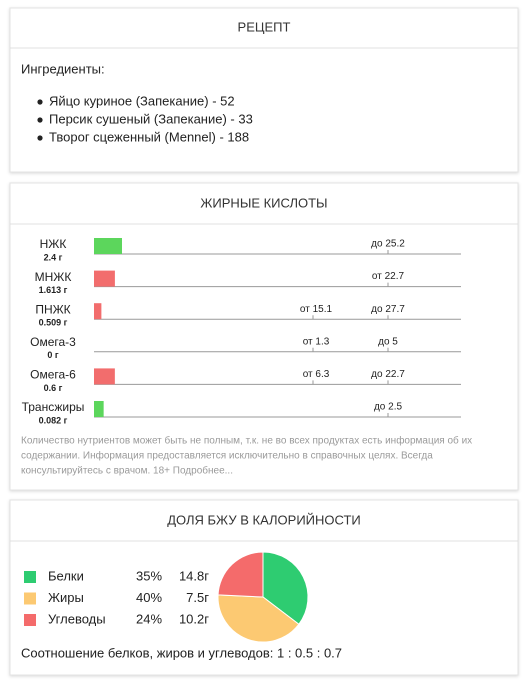 The image size is (528, 680). I want to click on limit-label: от 22.7, so click(388, 276).